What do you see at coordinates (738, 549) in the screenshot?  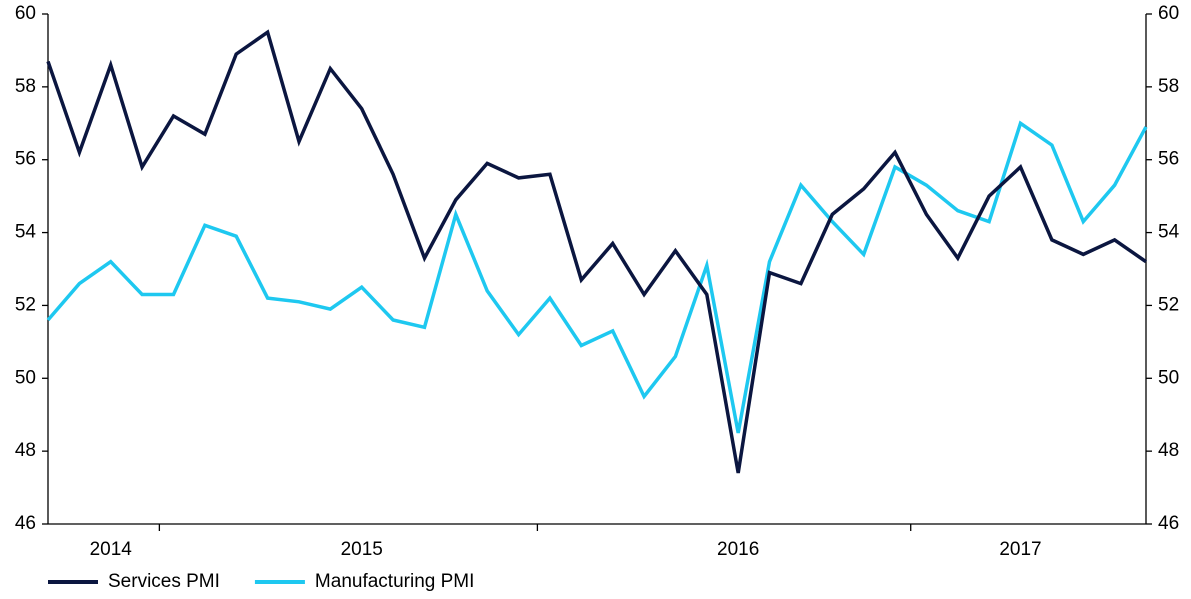 I see `x-tick-label: 2016` at bounding box center [738, 549].